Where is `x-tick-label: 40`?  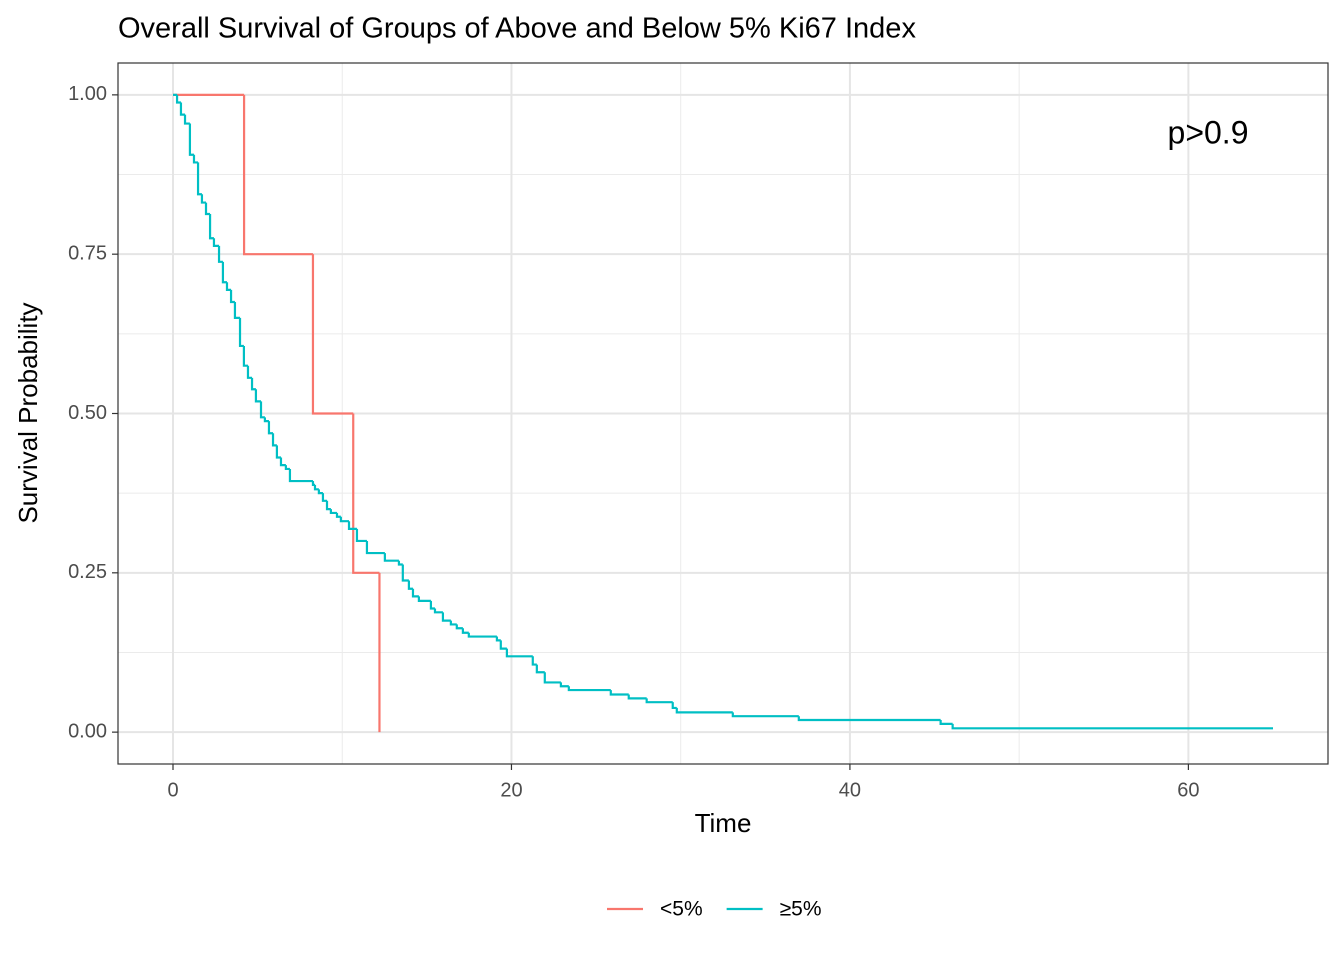 x-tick-label: 40 is located at coordinates (850, 790).